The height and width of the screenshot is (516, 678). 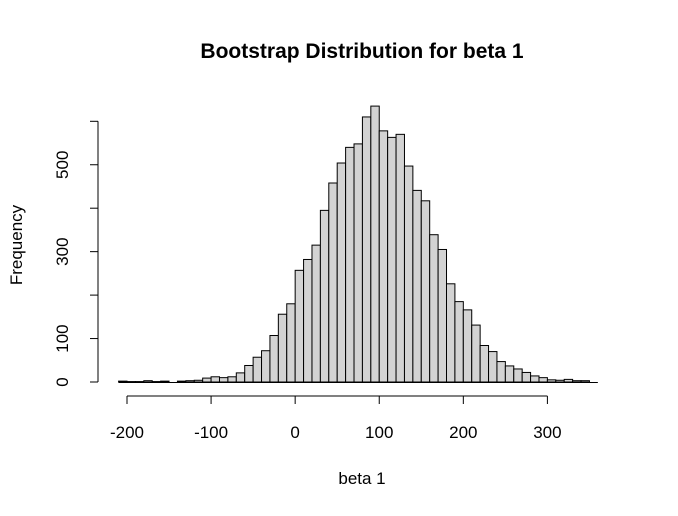 What do you see at coordinates (62, 381) in the screenshot?
I see `y-tick-label: 0` at bounding box center [62, 381].